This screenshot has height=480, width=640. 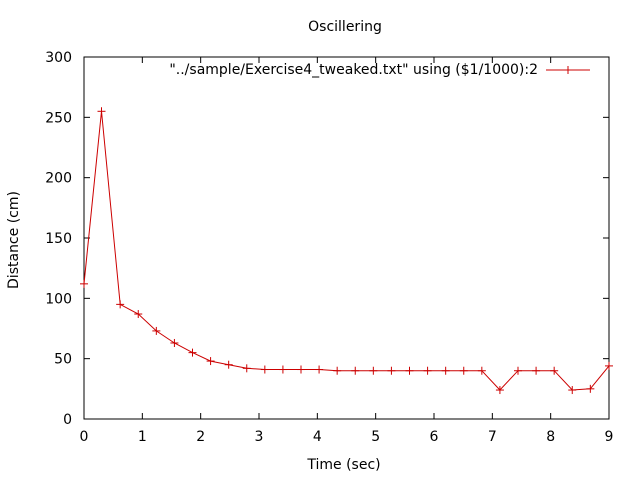 What do you see at coordinates (259, 437) in the screenshot?
I see `x-tick-label: 3` at bounding box center [259, 437].